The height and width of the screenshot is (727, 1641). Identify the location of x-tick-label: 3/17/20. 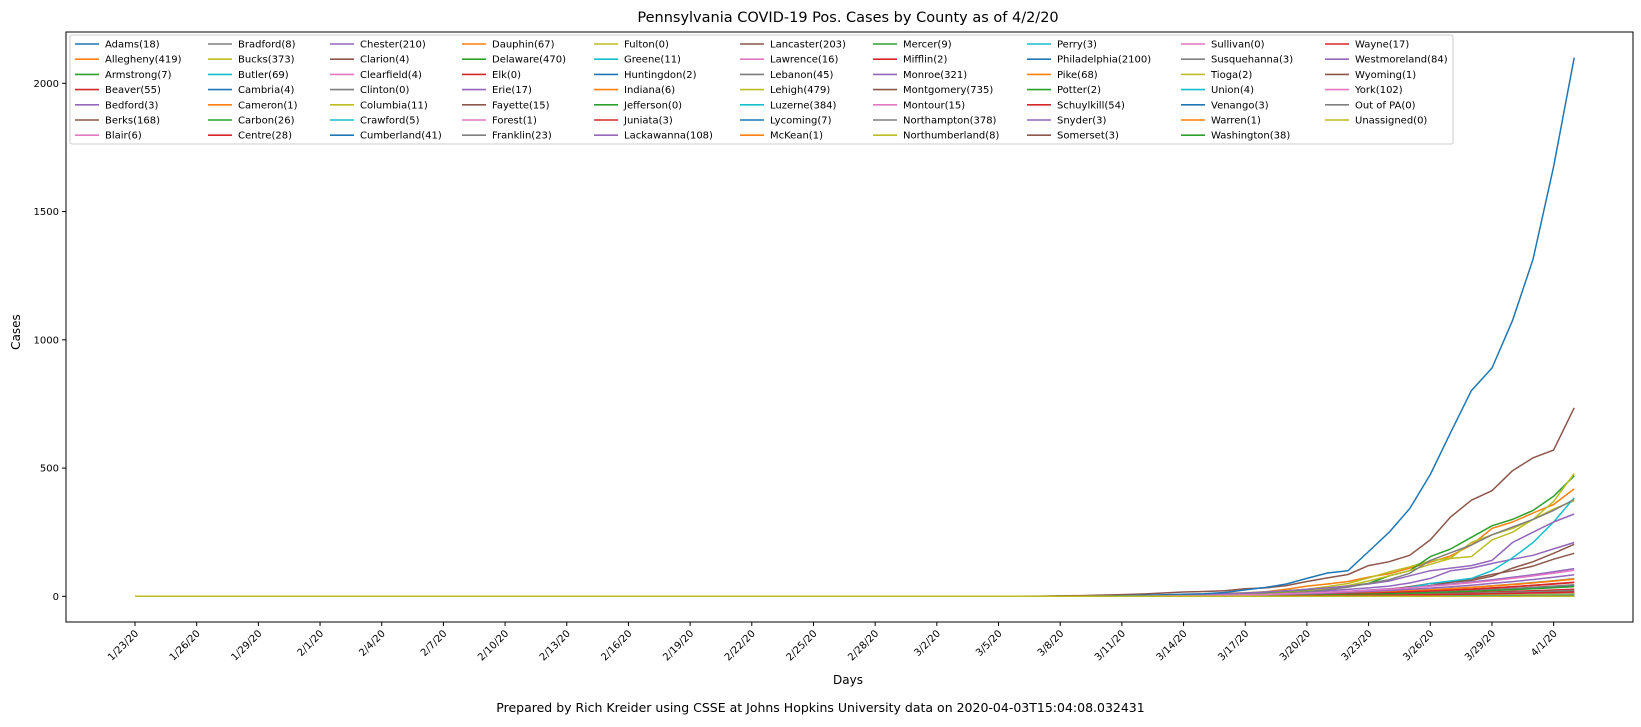
(1233, 645).